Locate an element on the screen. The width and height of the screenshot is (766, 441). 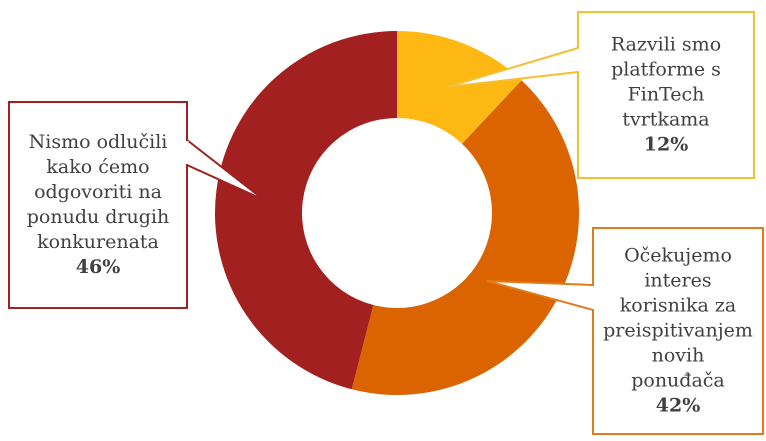
callout-2-line-4: konkurenata is located at coordinates (98, 242).